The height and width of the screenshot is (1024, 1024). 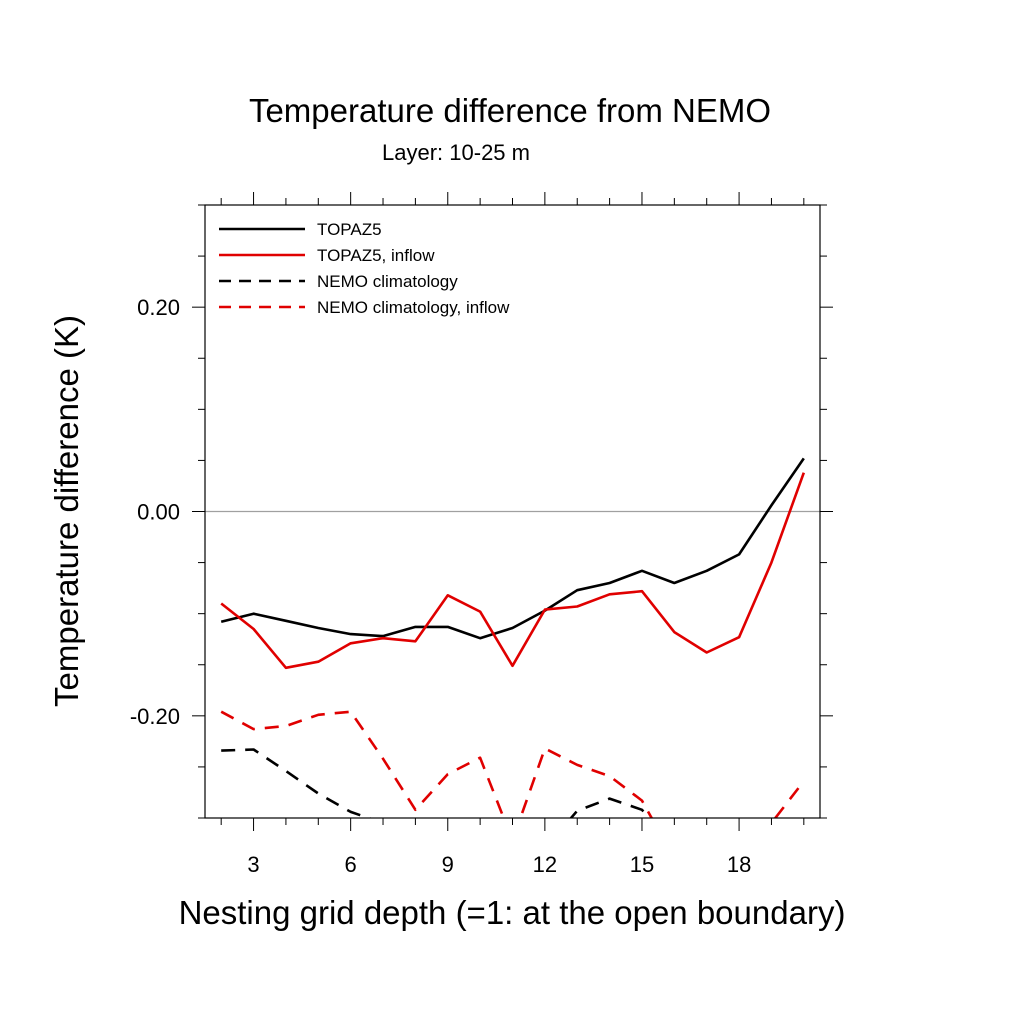 I want to click on y-tick-label: 0.20, so click(x=158, y=307).